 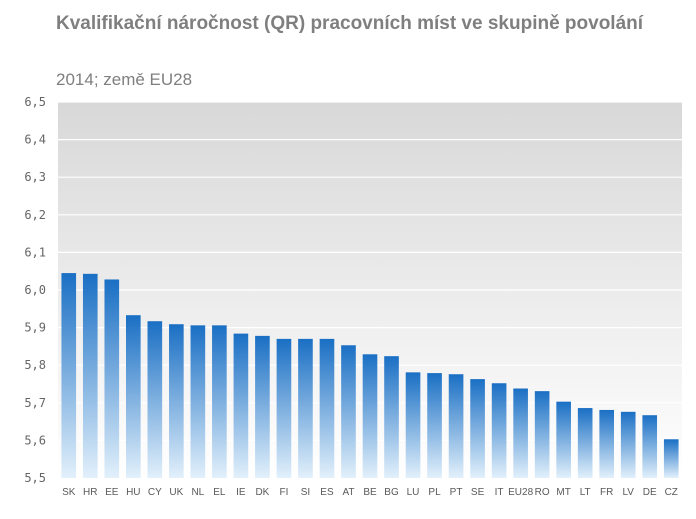 What do you see at coordinates (671, 492) in the screenshot?
I see `x-tick-label: CZ` at bounding box center [671, 492].